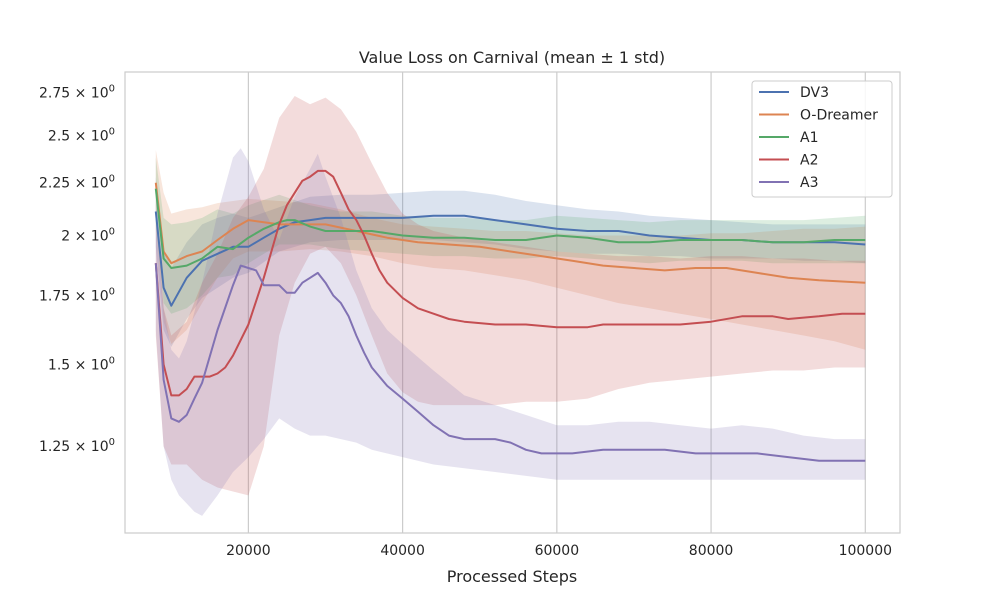 The width and height of the screenshot is (1000, 600). I want to click on x-tick-label: 20000, so click(248, 551).